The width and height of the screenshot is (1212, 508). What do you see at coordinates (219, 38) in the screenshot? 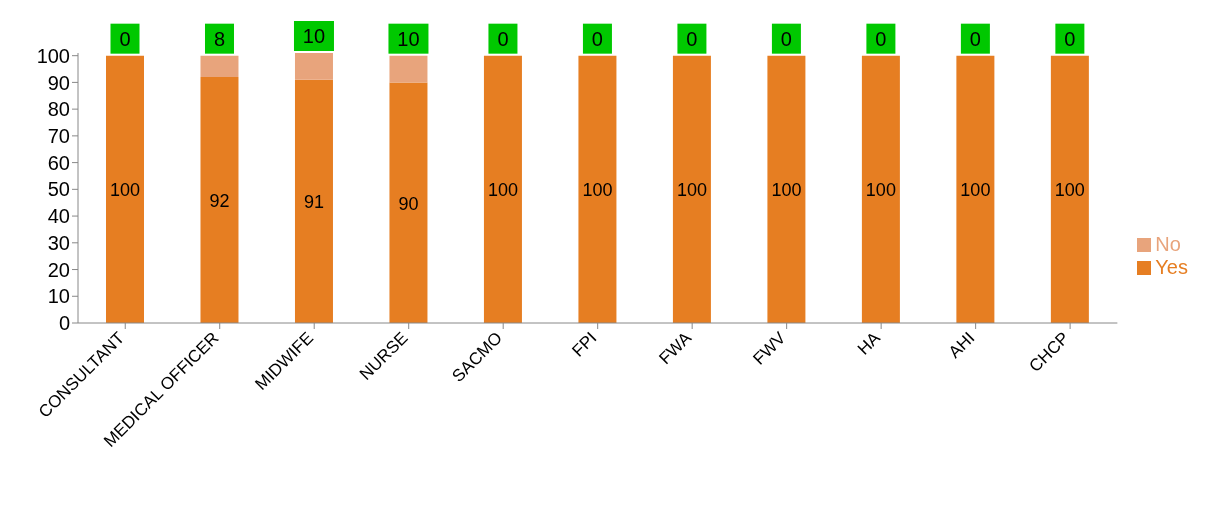
I see `data-label: 8` at bounding box center [219, 38].